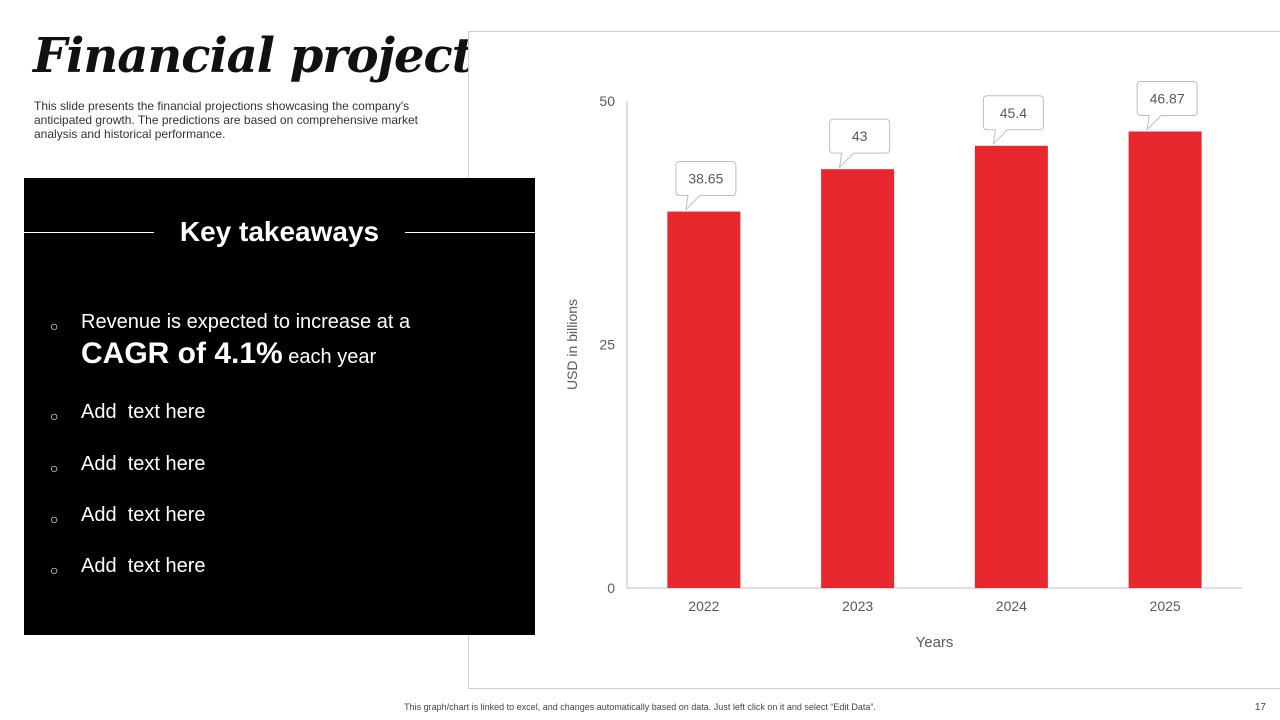 This screenshot has width=1280, height=720. Describe the element at coordinates (182, 353) in the screenshot. I see `cagr-highlight: CAGR of 4.1%` at that location.